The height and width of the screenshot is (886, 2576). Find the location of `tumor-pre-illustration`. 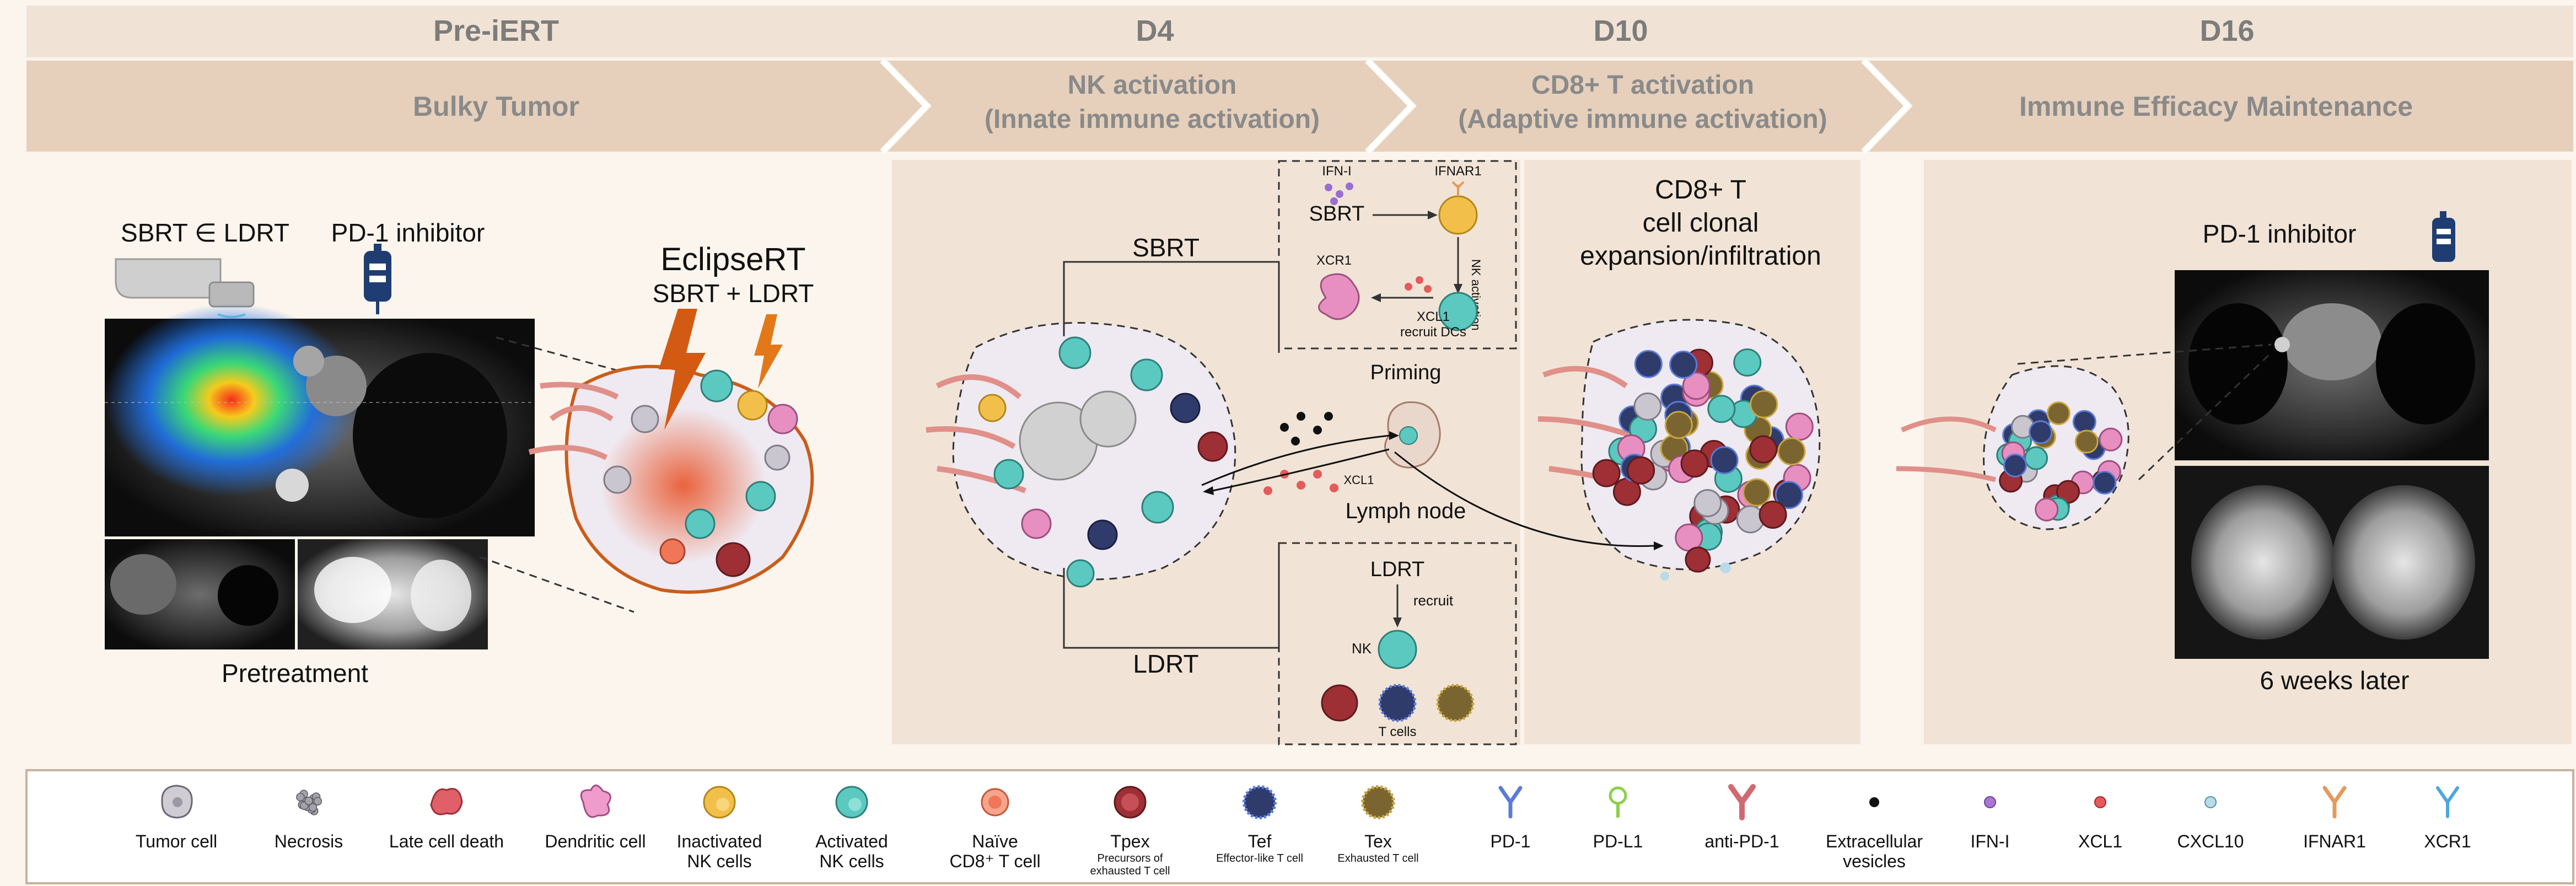

tumor-pre-illustration is located at coordinates (671, 451).